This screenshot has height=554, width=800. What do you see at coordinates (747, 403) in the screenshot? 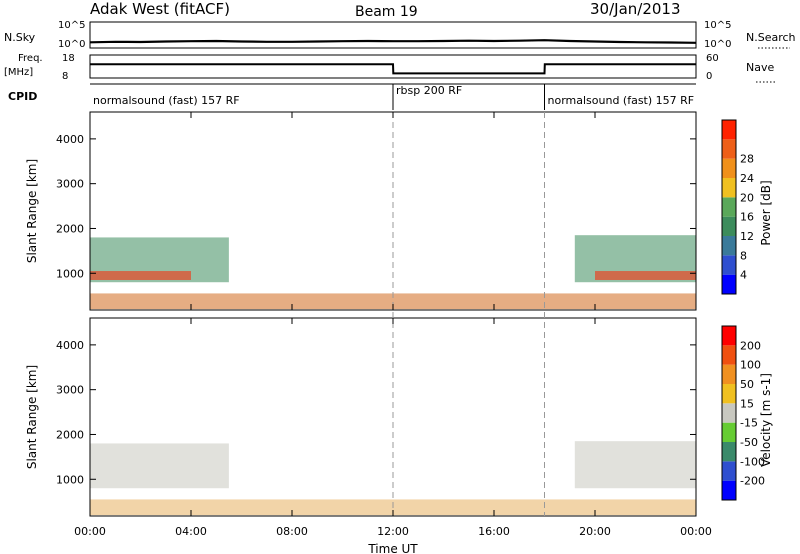
I see `velocity-colorbar-tick-label: 15` at bounding box center [747, 403].